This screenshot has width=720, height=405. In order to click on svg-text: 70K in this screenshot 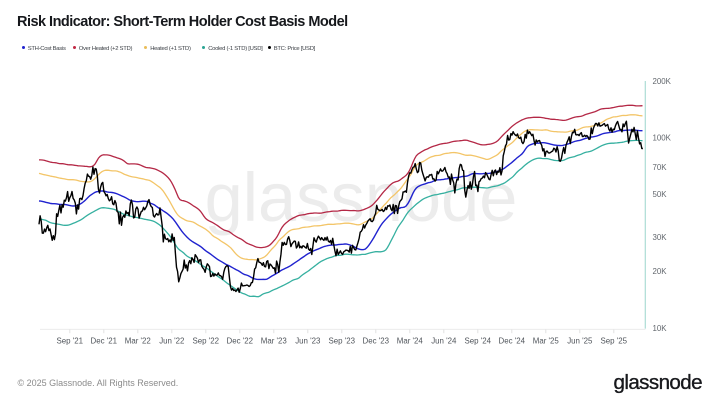, I will do `click(660, 167)`.